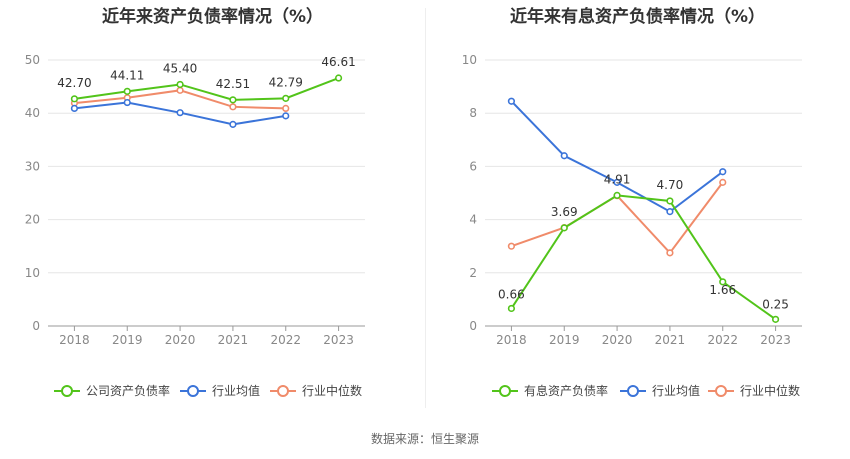  What do you see at coordinates (670, 185) in the screenshot?
I see `data-label: 4.70` at bounding box center [670, 185].